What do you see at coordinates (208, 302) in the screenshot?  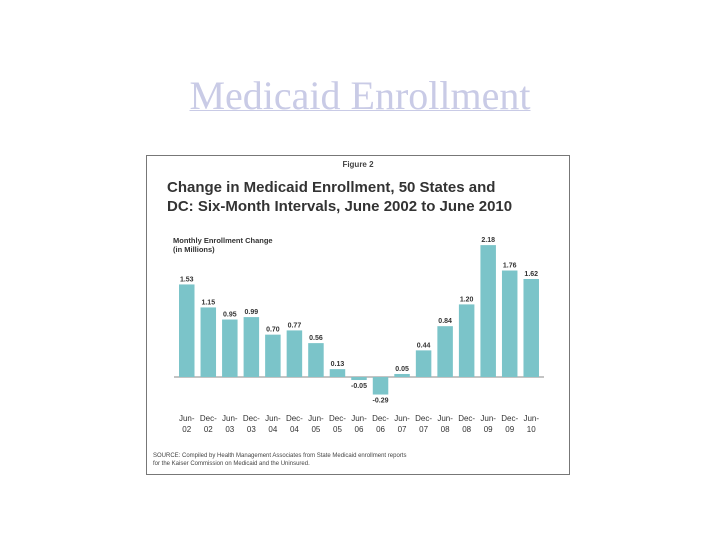 I see `data-label: 1.15` at bounding box center [208, 302].